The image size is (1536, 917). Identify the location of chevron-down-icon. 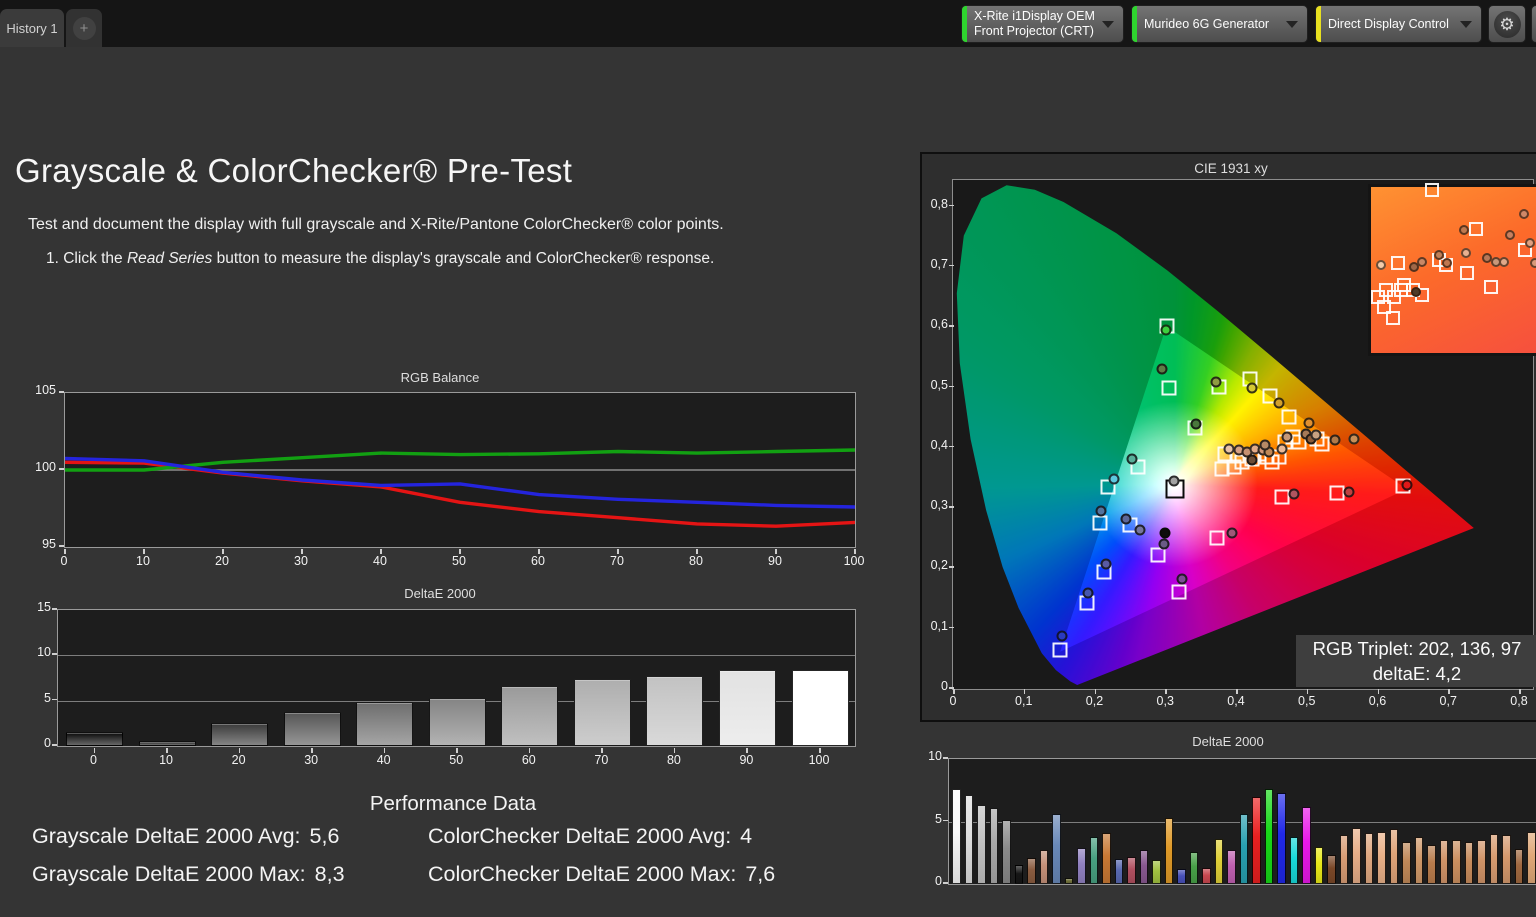
(1292, 24).